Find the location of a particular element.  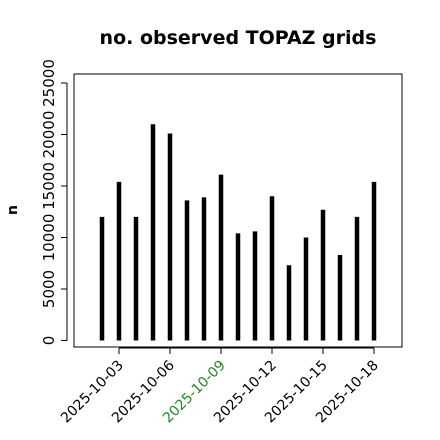

chart-title: no. observed TOPAZ grids is located at coordinates (238, 38).